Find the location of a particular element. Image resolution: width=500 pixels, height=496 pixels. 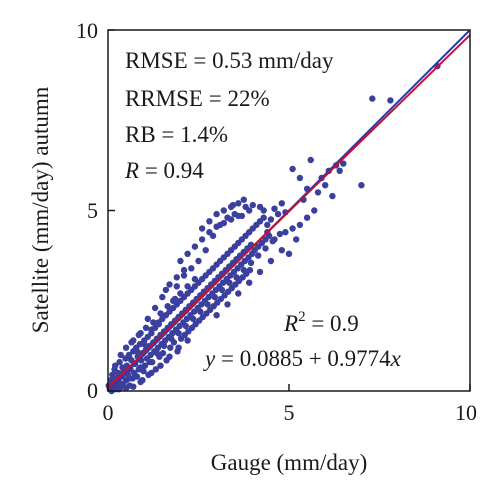

r2-value: = 0.9 is located at coordinates (332, 323).